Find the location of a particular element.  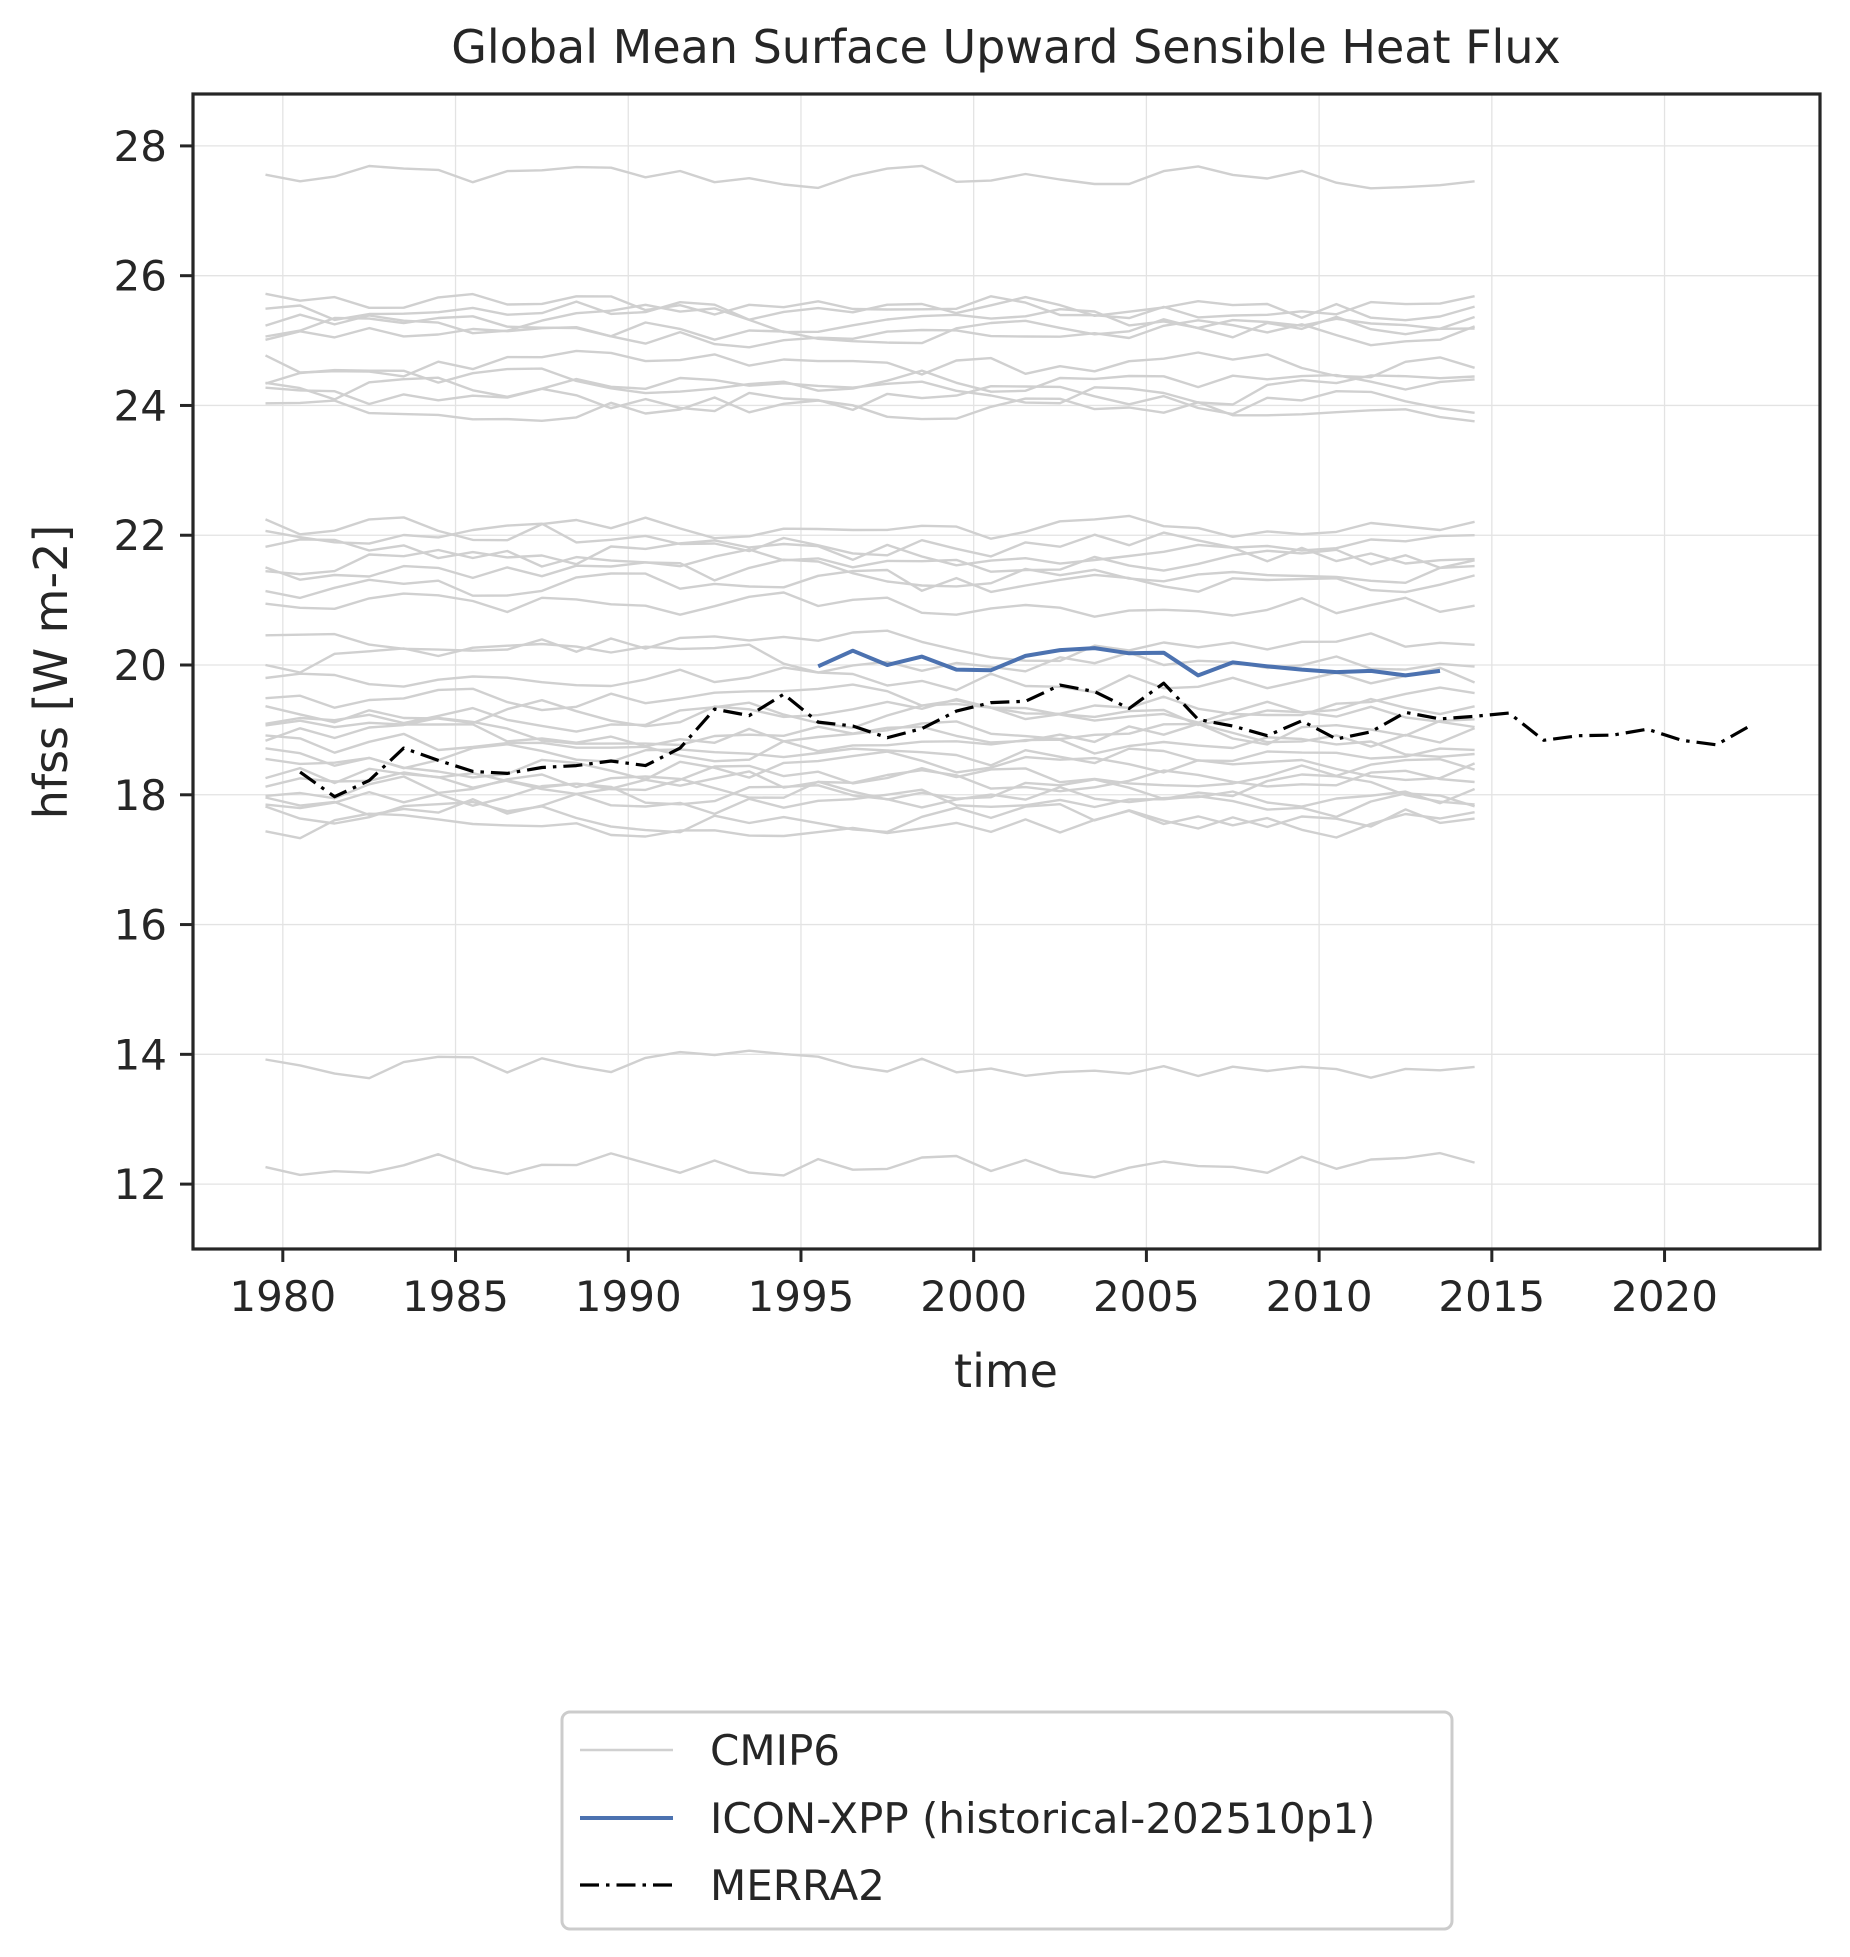

y-tick-label-18: 18 is located at coordinates (140, 795).